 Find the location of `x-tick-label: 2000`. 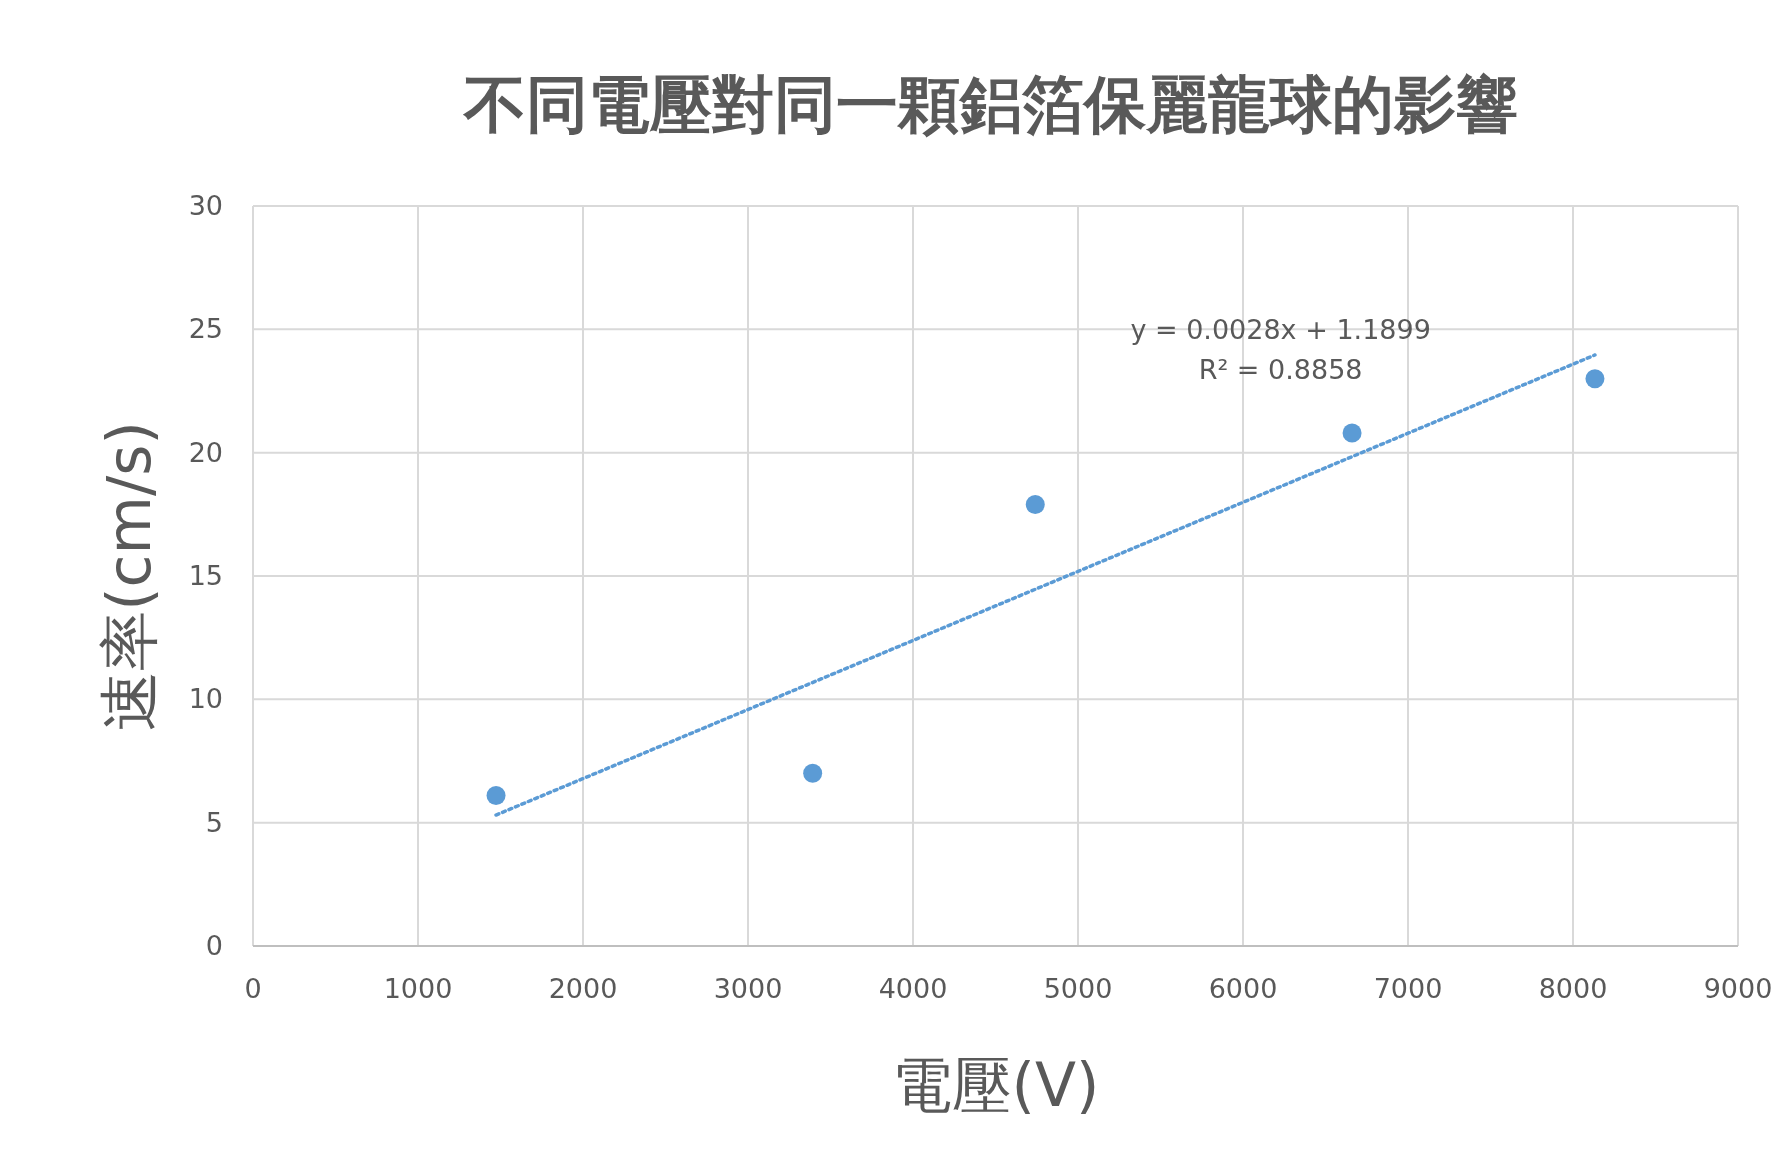

x-tick-label: 2000 is located at coordinates (583, 988).